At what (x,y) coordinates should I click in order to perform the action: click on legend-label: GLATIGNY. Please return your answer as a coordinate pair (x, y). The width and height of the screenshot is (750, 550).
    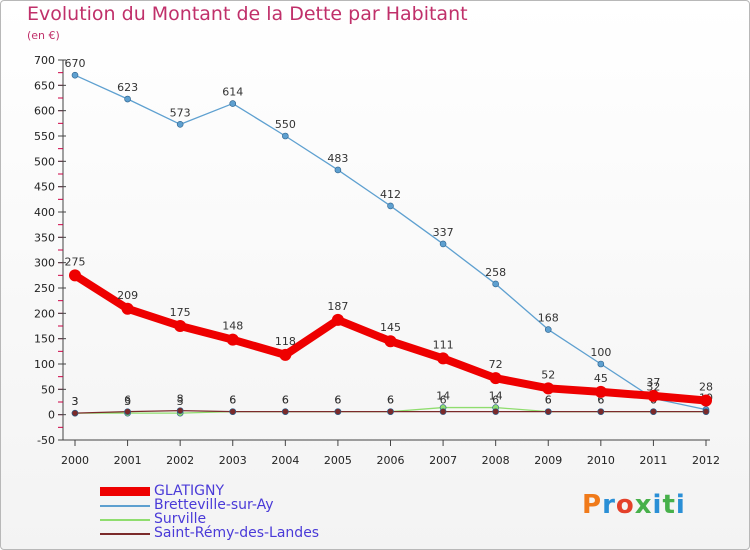
    Looking at the image, I should click on (189, 491).